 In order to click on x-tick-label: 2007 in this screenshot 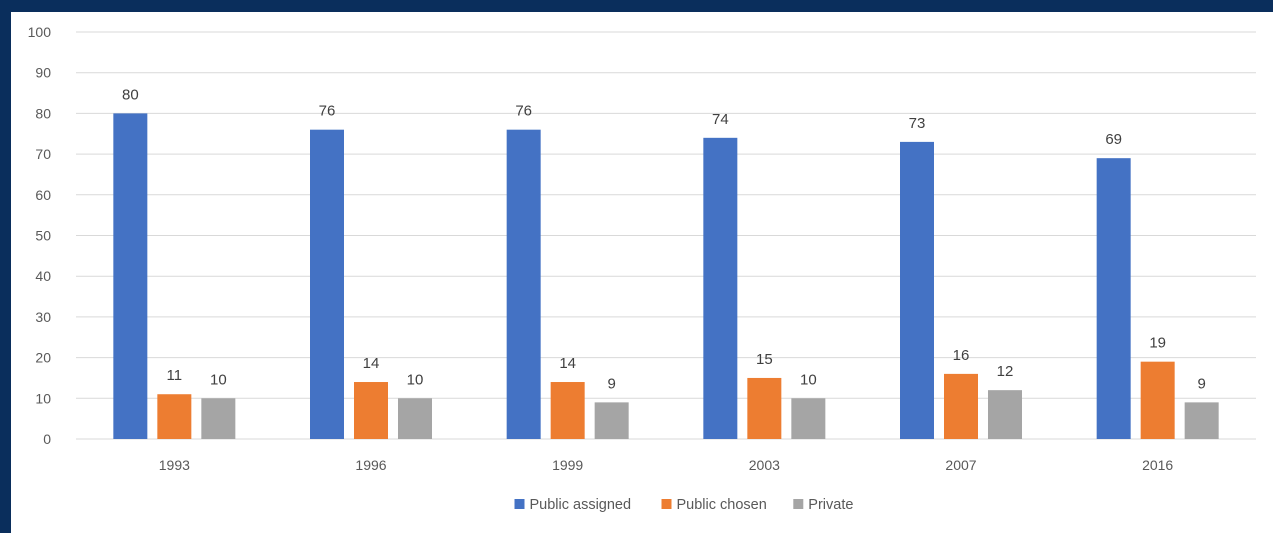, I will do `click(960, 465)`.